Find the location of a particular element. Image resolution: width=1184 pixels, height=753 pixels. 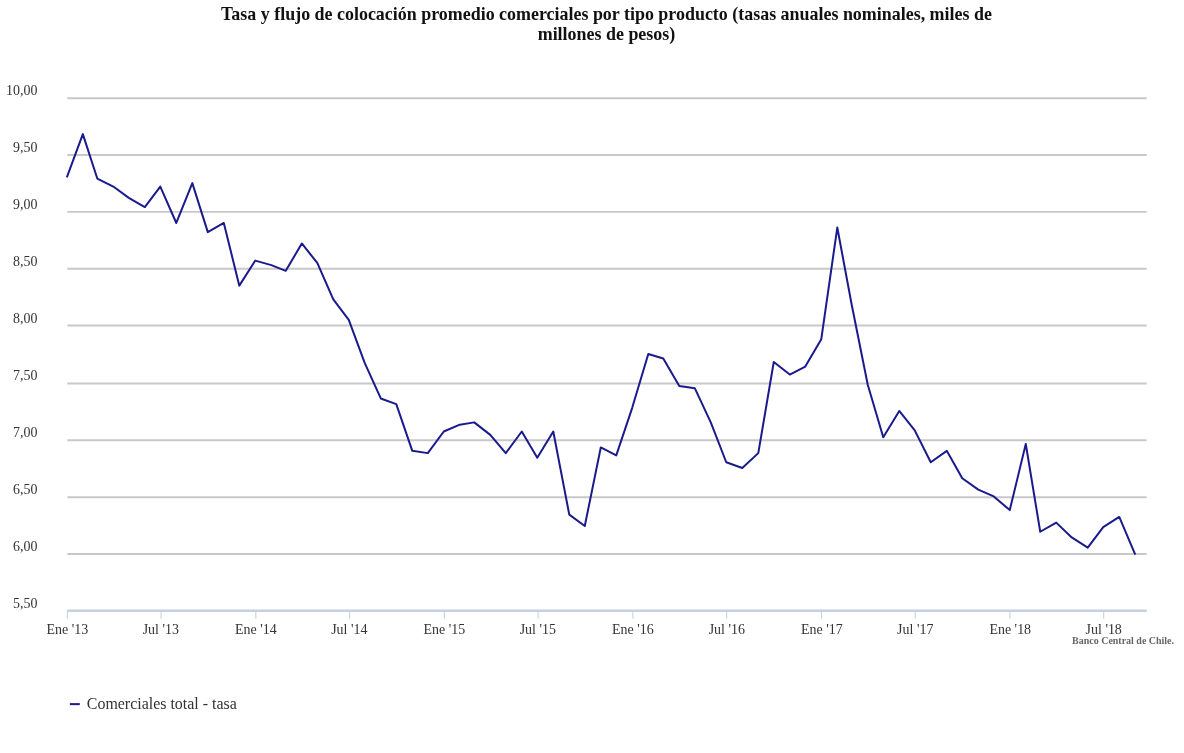

x-tick-label: Jul '14 is located at coordinates (349, 629).